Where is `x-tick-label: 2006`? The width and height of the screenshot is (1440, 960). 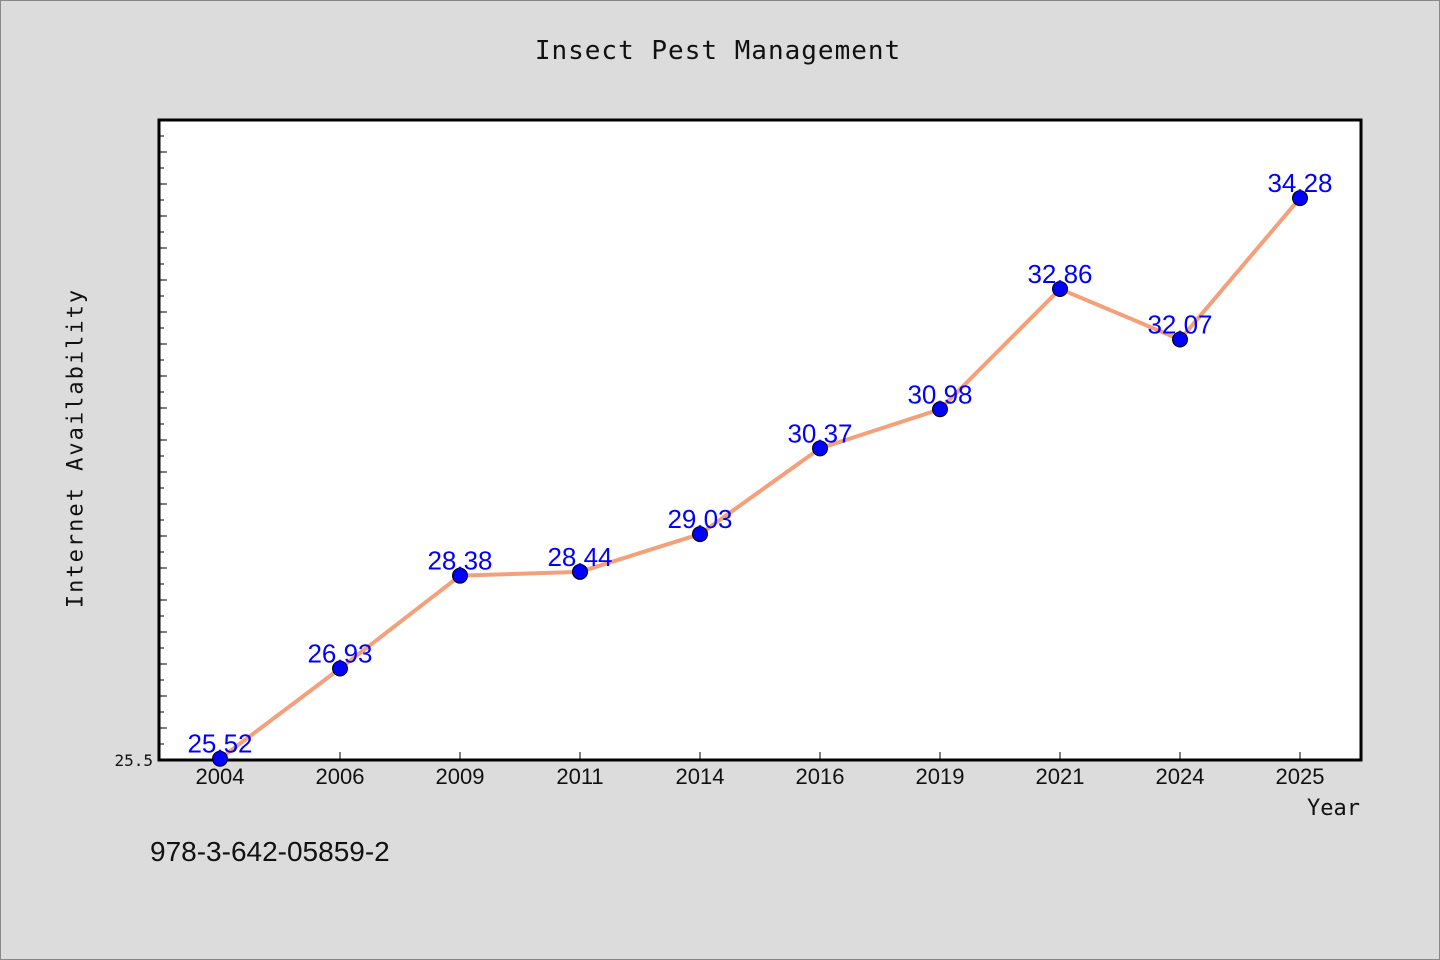
x-tick-label: 2006 is located at coordinates (340, 776).